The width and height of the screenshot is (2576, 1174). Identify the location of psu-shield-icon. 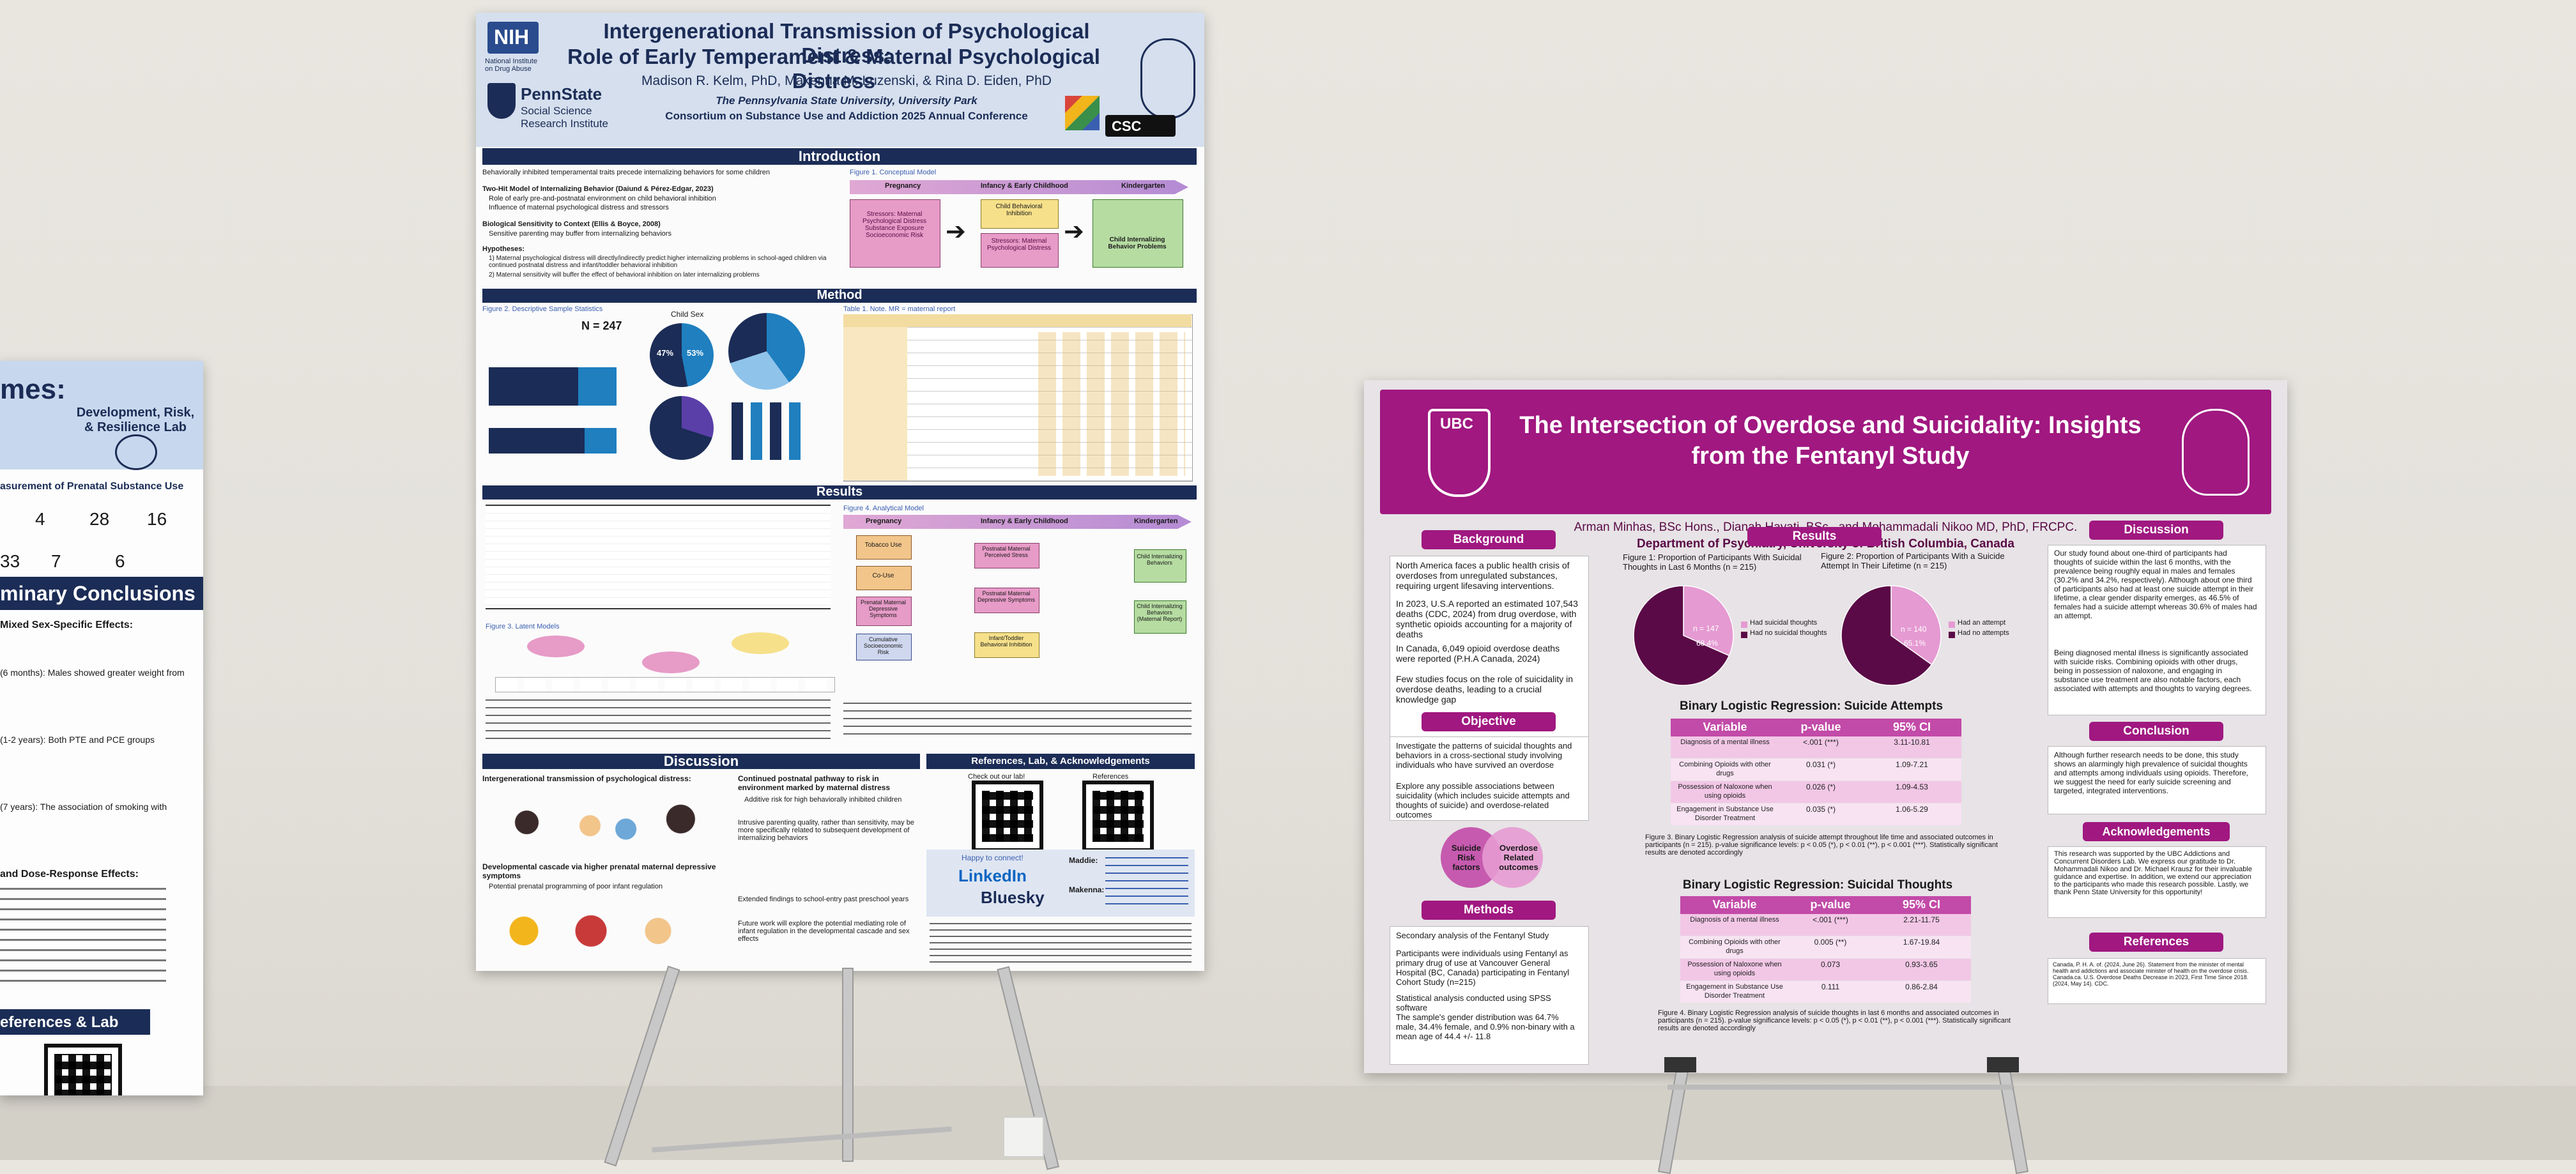
(501, 101).